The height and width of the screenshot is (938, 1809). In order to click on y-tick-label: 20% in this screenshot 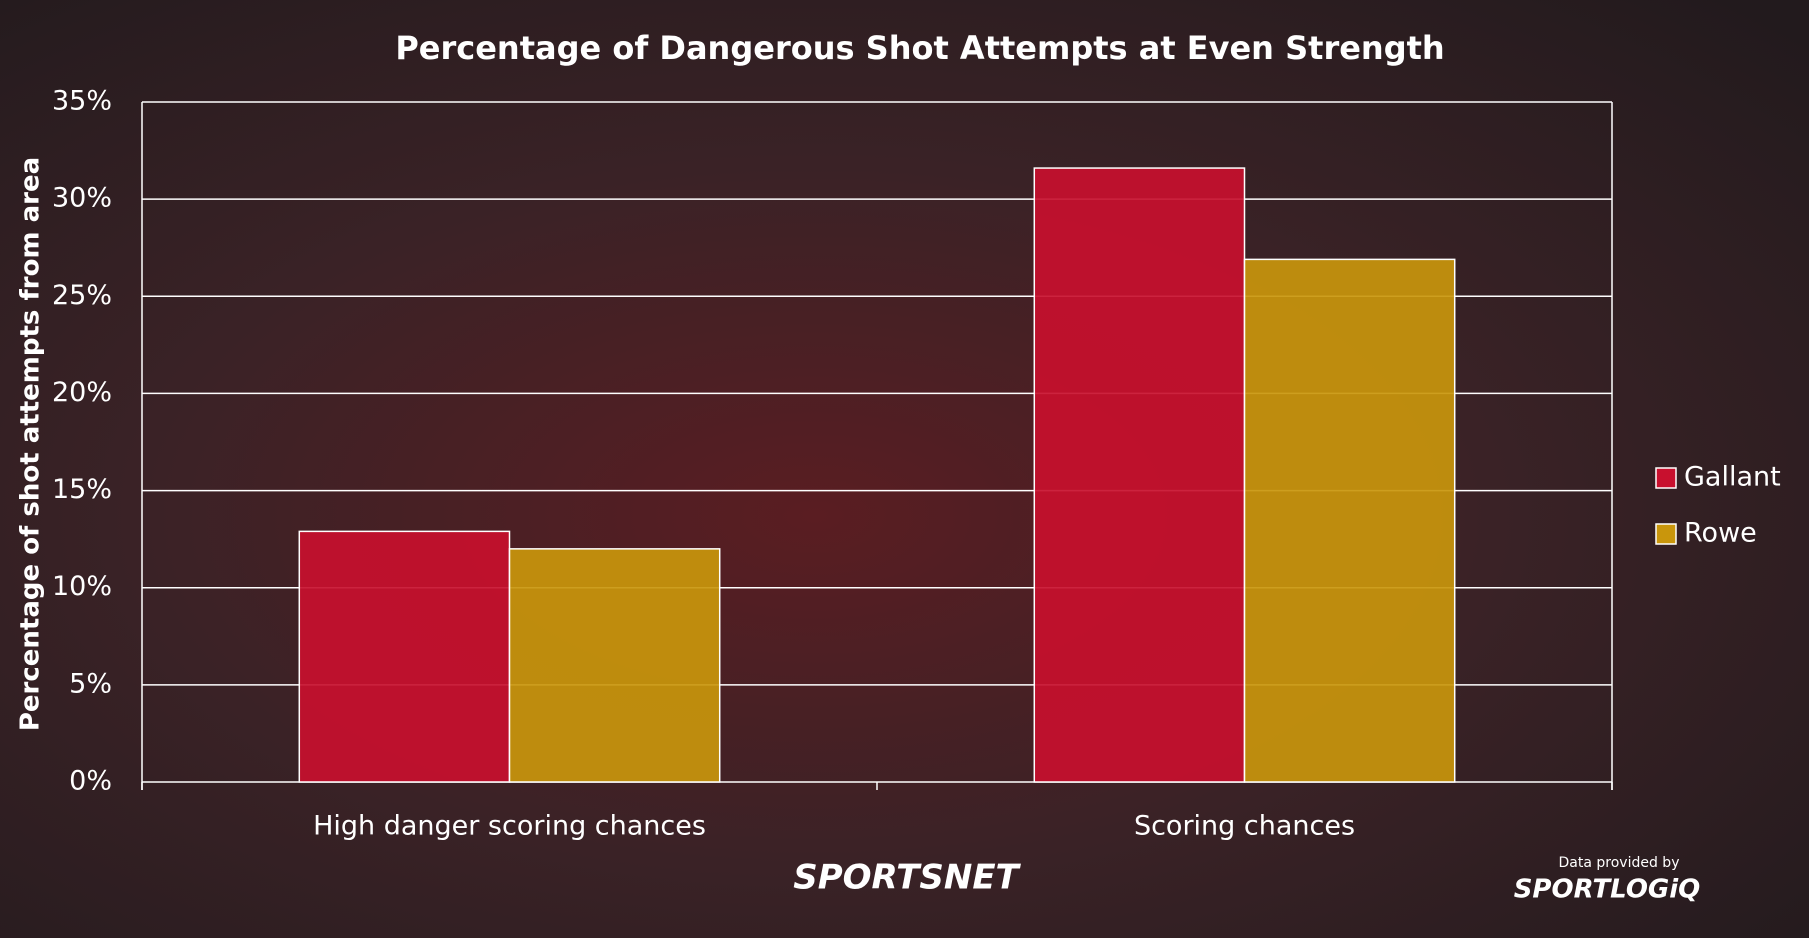, I will do `click(82, 392)`.